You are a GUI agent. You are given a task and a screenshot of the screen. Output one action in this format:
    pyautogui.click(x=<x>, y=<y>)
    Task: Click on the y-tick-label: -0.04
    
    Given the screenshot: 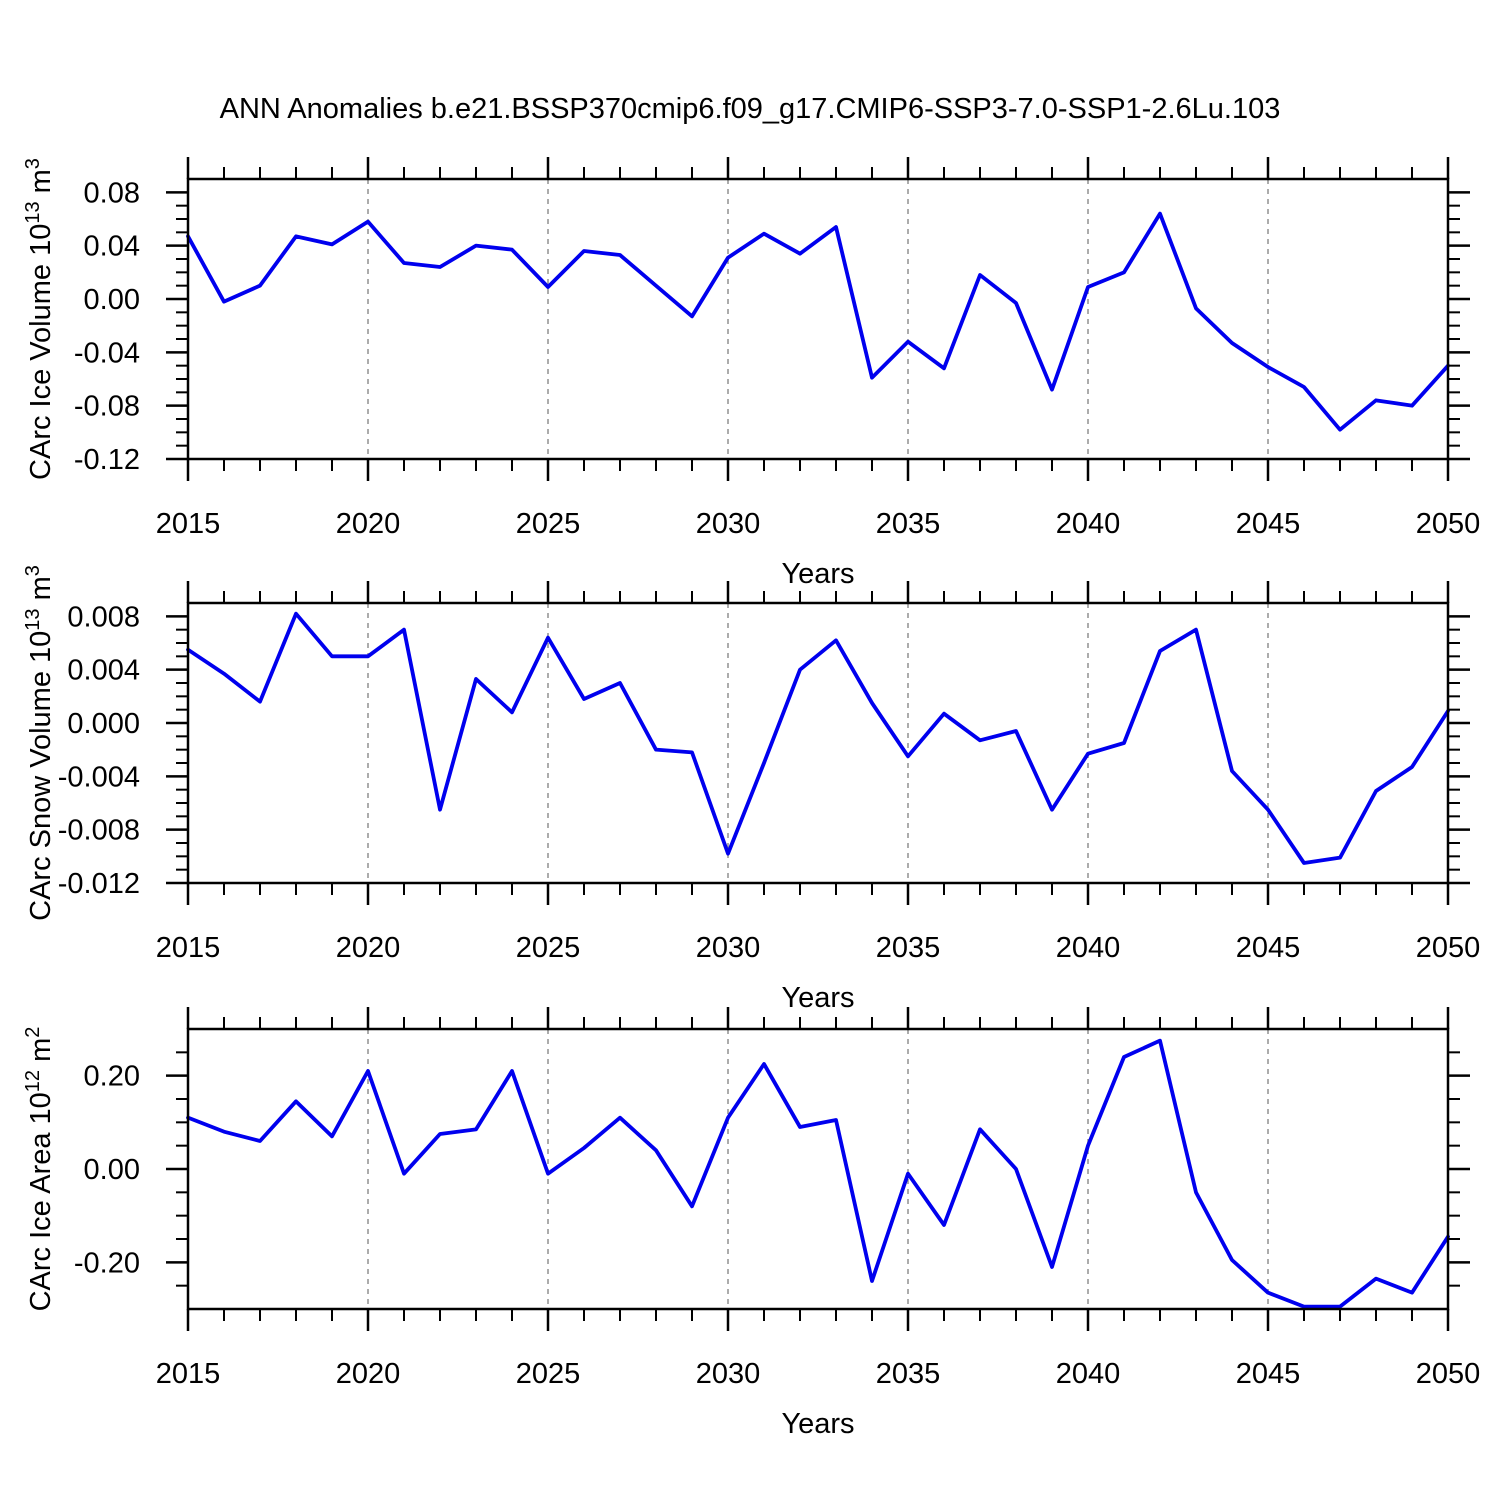 What is the action you would take?
    pyautogui.click(x=107, y=353)
    